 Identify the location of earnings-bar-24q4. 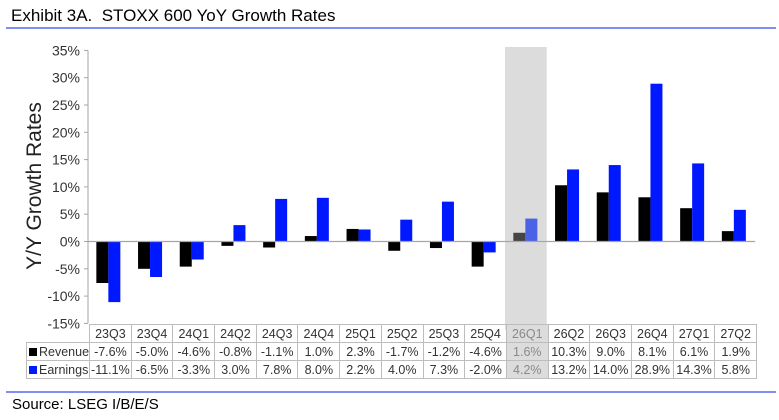
(322, 219).